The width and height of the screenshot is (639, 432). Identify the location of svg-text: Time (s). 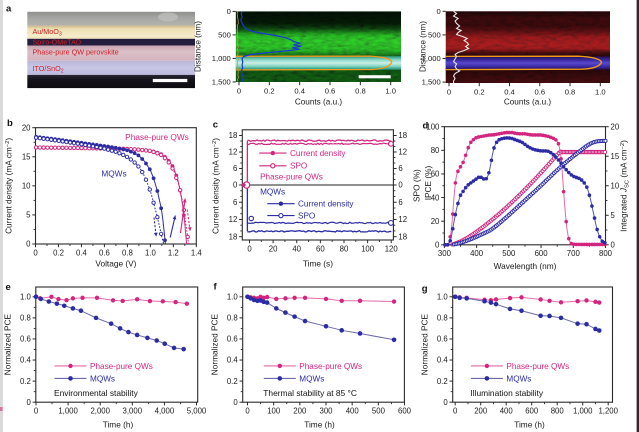
(318, 264).